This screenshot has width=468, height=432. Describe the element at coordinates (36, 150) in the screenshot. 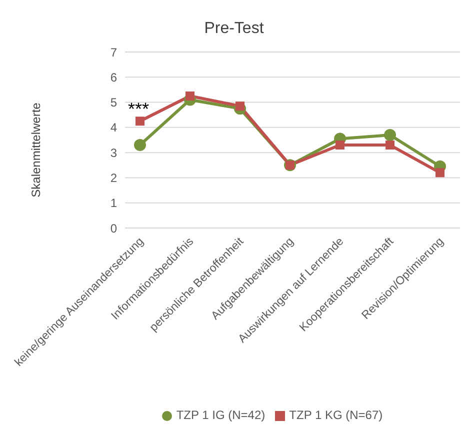

I see `y-axis-title: Skalenmittelwerte` at that location.